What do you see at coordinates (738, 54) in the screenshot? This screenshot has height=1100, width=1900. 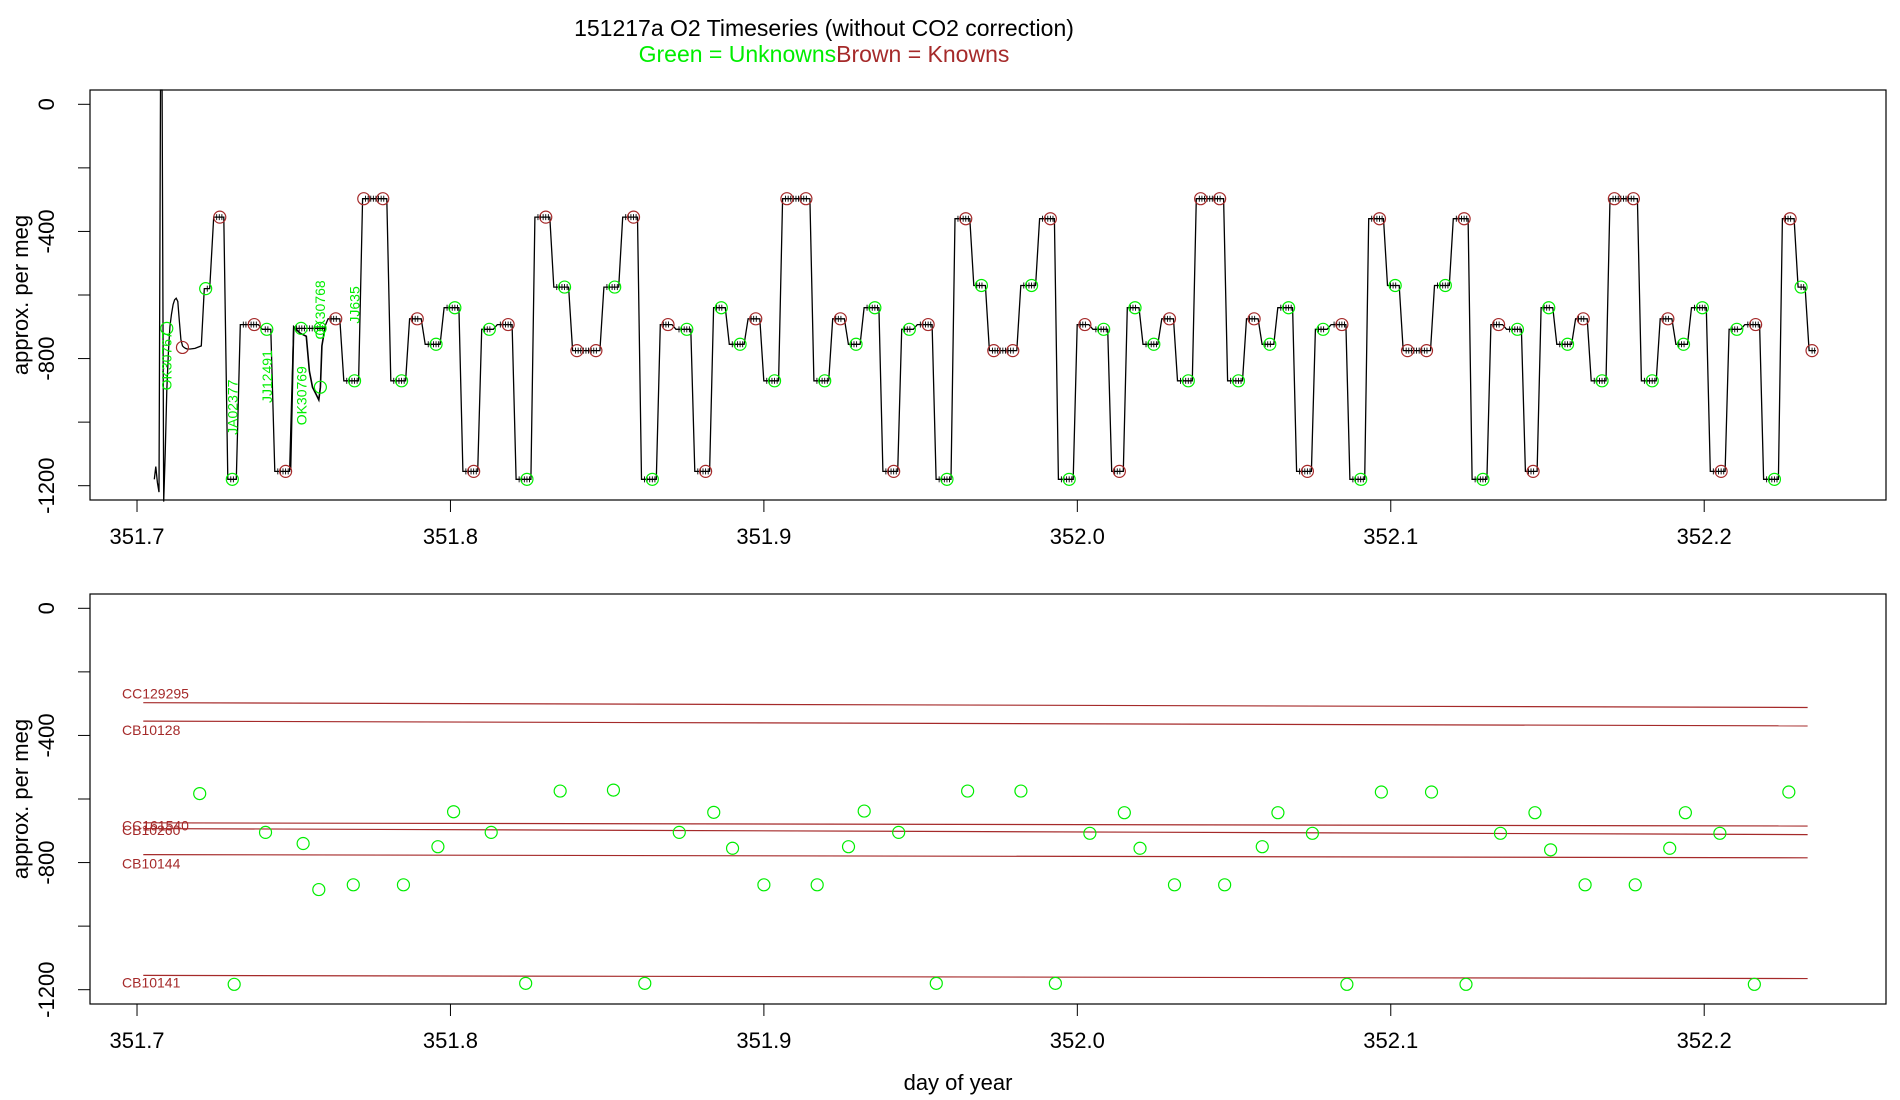 I see `legend-unknowns: Green = Unknowns` at bounding box center [738, 54].